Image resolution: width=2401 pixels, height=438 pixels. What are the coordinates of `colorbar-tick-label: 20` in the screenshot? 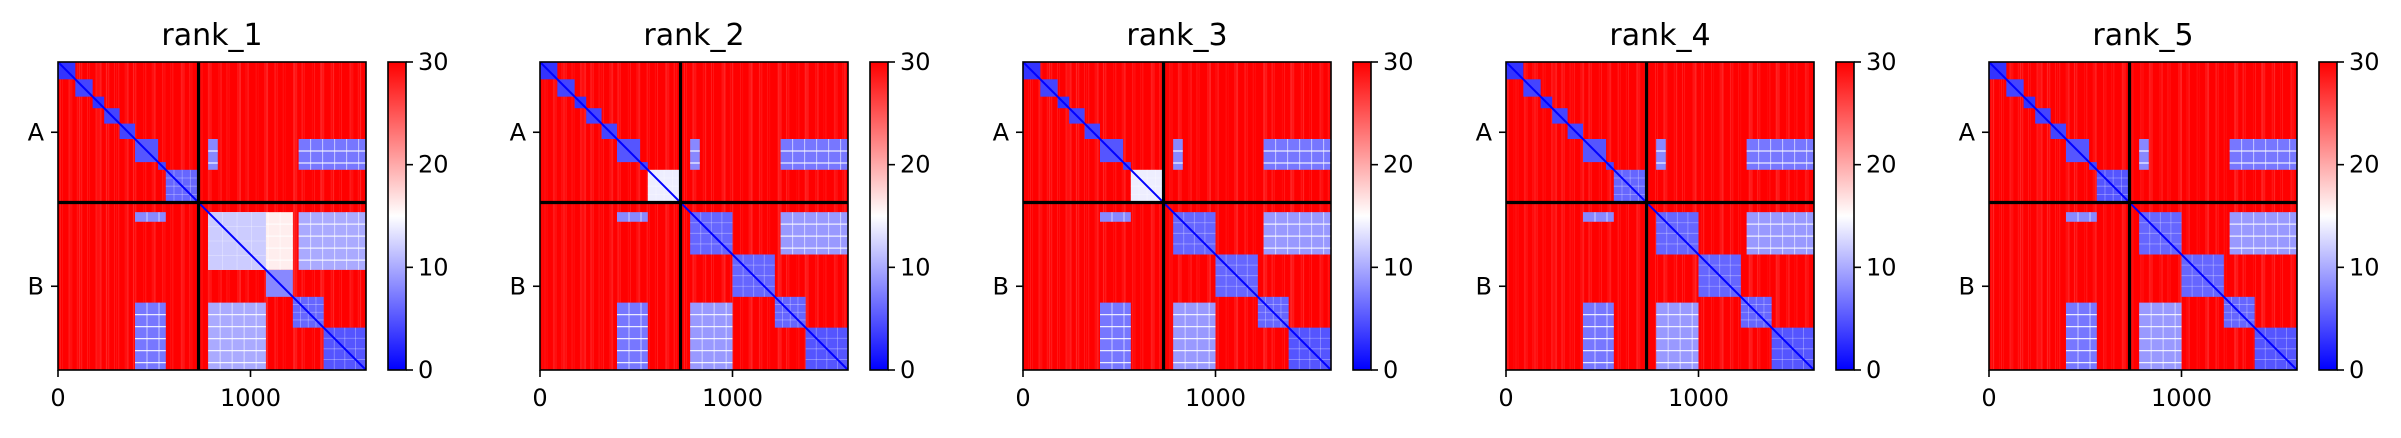 It's located at (433, 165).